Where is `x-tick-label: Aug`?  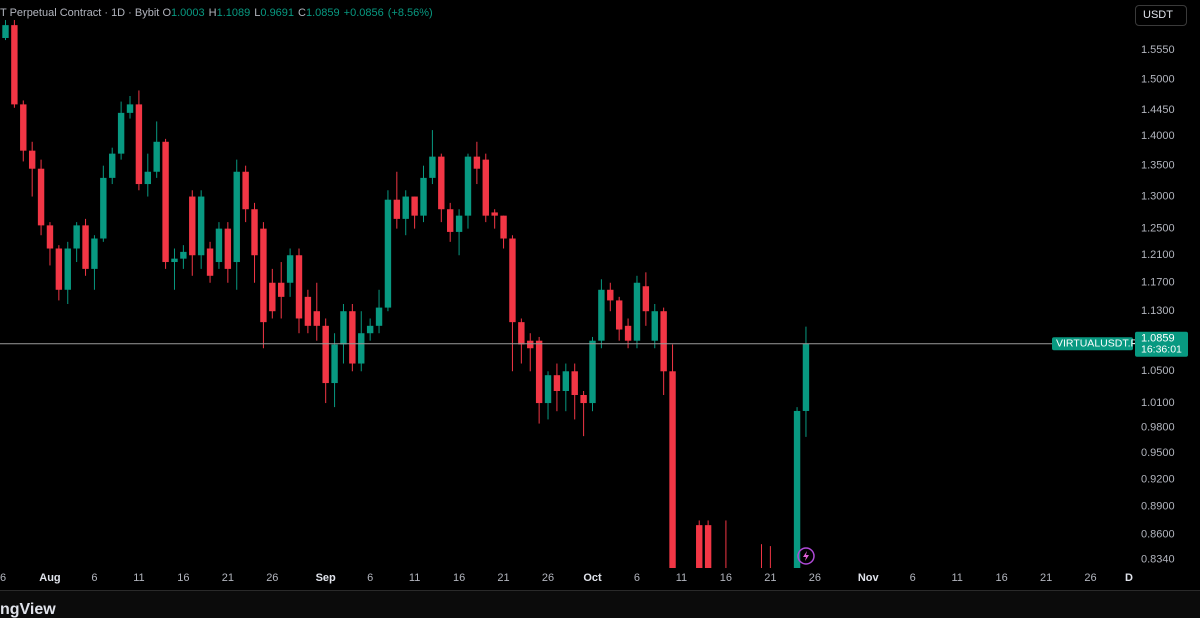 x-tick-label: Aug is located at coordinates (49, 578).